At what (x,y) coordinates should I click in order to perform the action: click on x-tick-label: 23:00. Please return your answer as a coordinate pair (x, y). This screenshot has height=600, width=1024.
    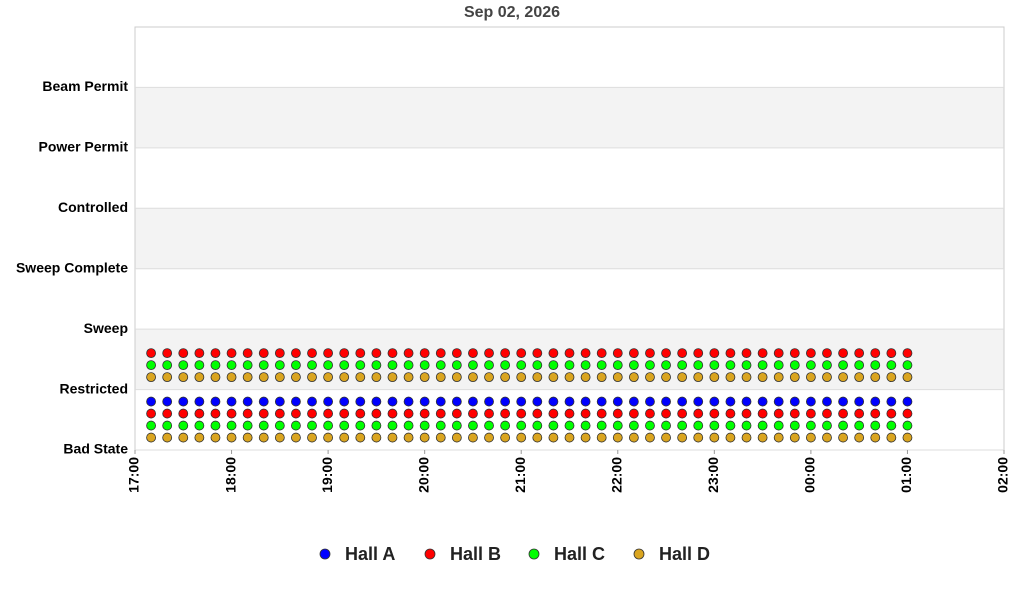
    Looking at the image, I should click on (713, 475).